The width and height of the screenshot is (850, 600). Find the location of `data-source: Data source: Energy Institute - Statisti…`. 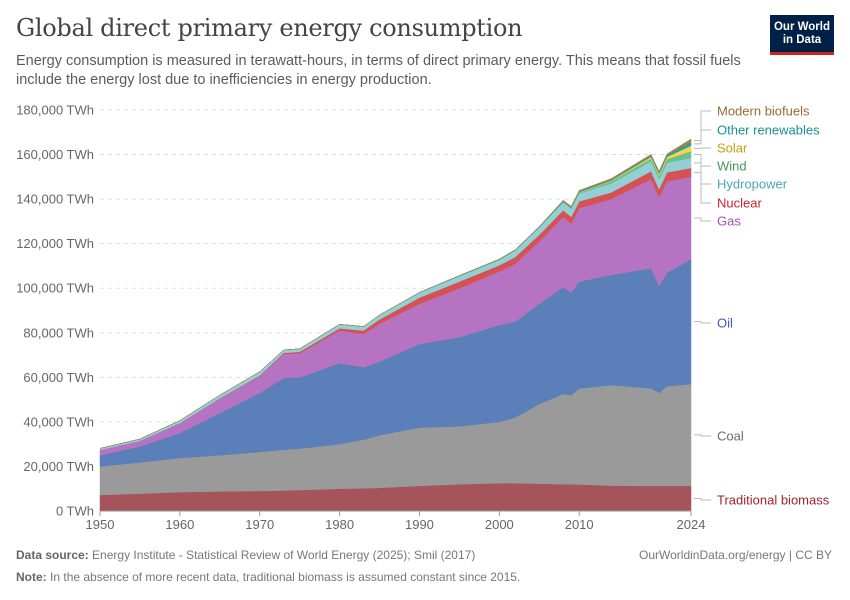

data-source: Data source: Energy Institute - Statisti… is located at coordinates (245, 555).